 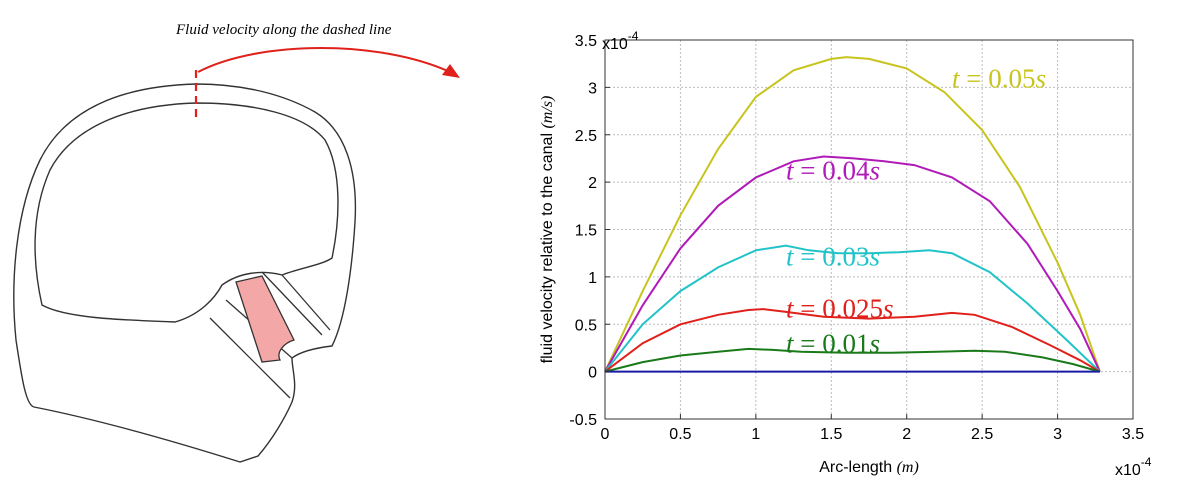 I want to click on x-tick-label-0: 0, so click(x=605, y=434).